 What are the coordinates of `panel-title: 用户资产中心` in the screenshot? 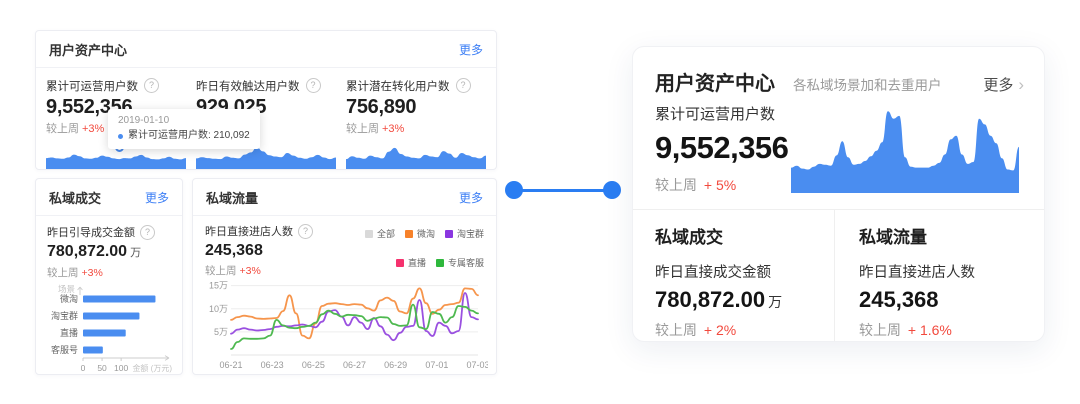 It's located at (715, 84).